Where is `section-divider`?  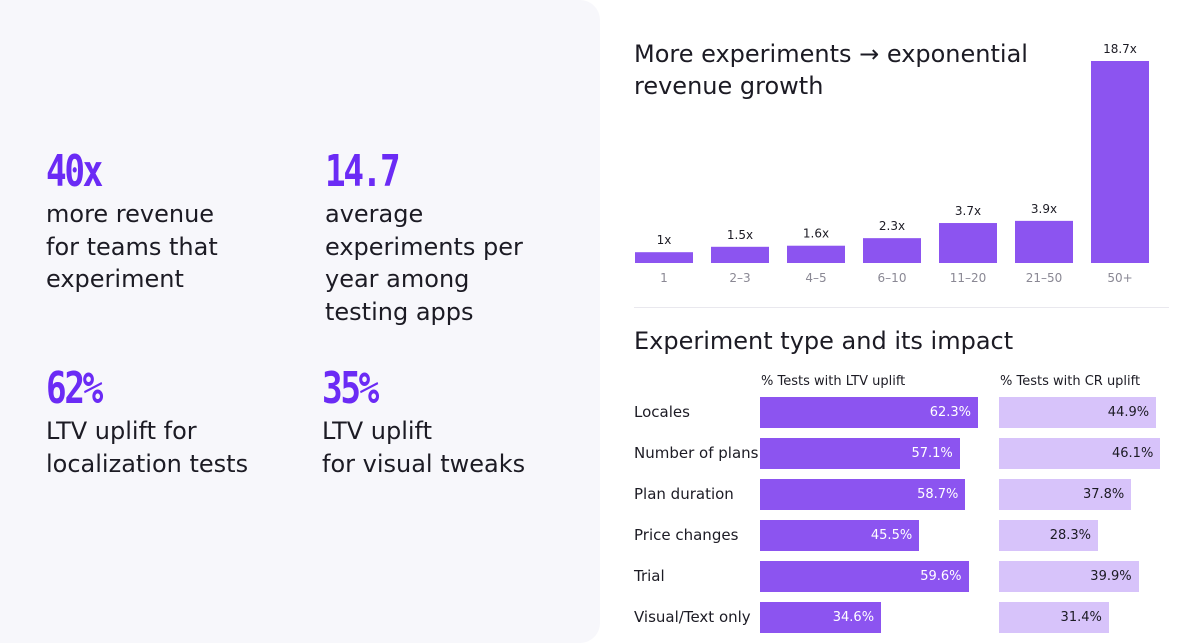 section-divider is located at coordinates (901, 307).